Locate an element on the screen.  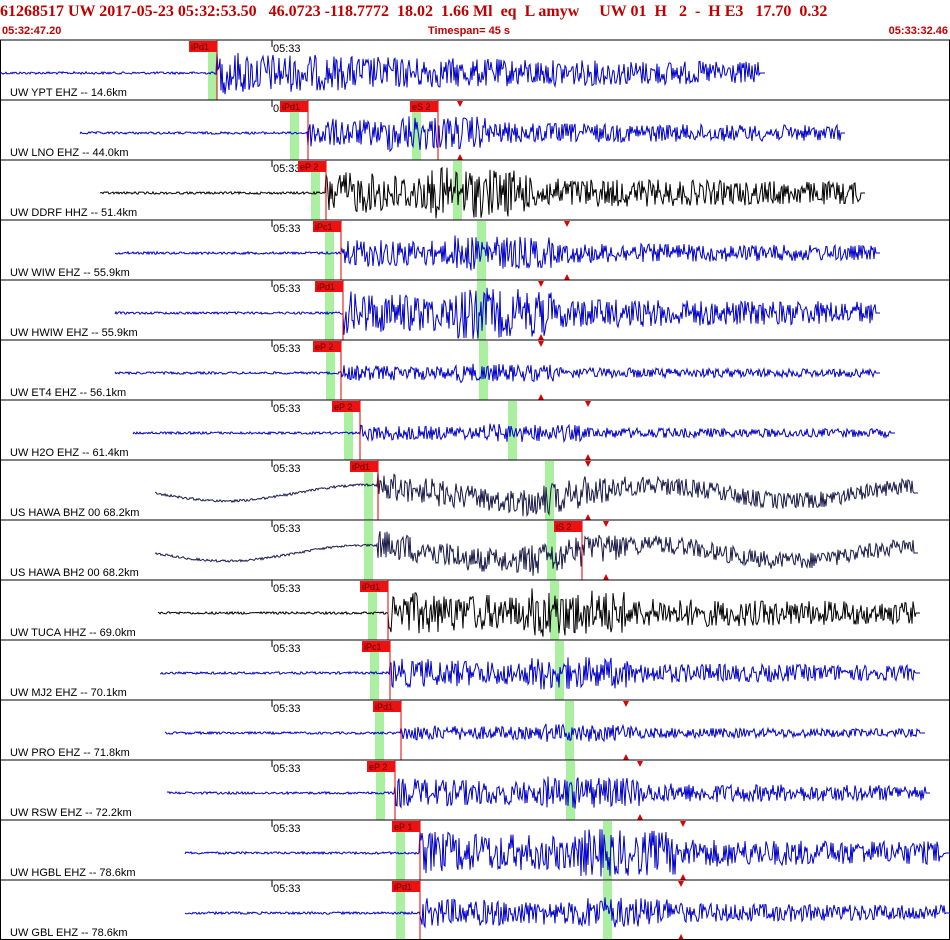
s-pick-flag is located at coordinates (424, 106).